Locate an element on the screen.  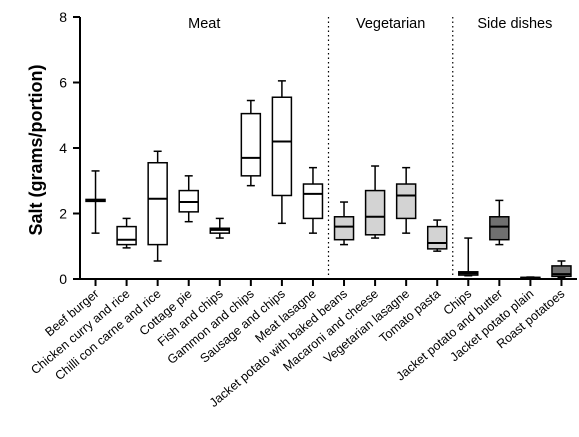
y-tick-label: 6 is located at coordinates (63, 83).